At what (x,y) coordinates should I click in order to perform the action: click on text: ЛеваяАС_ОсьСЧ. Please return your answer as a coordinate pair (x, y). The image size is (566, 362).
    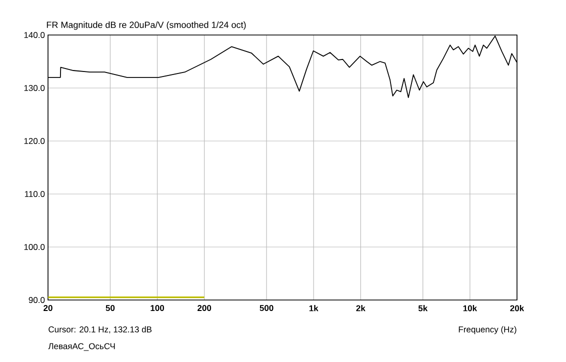
    Looking at the image, I should click on (81, 347).